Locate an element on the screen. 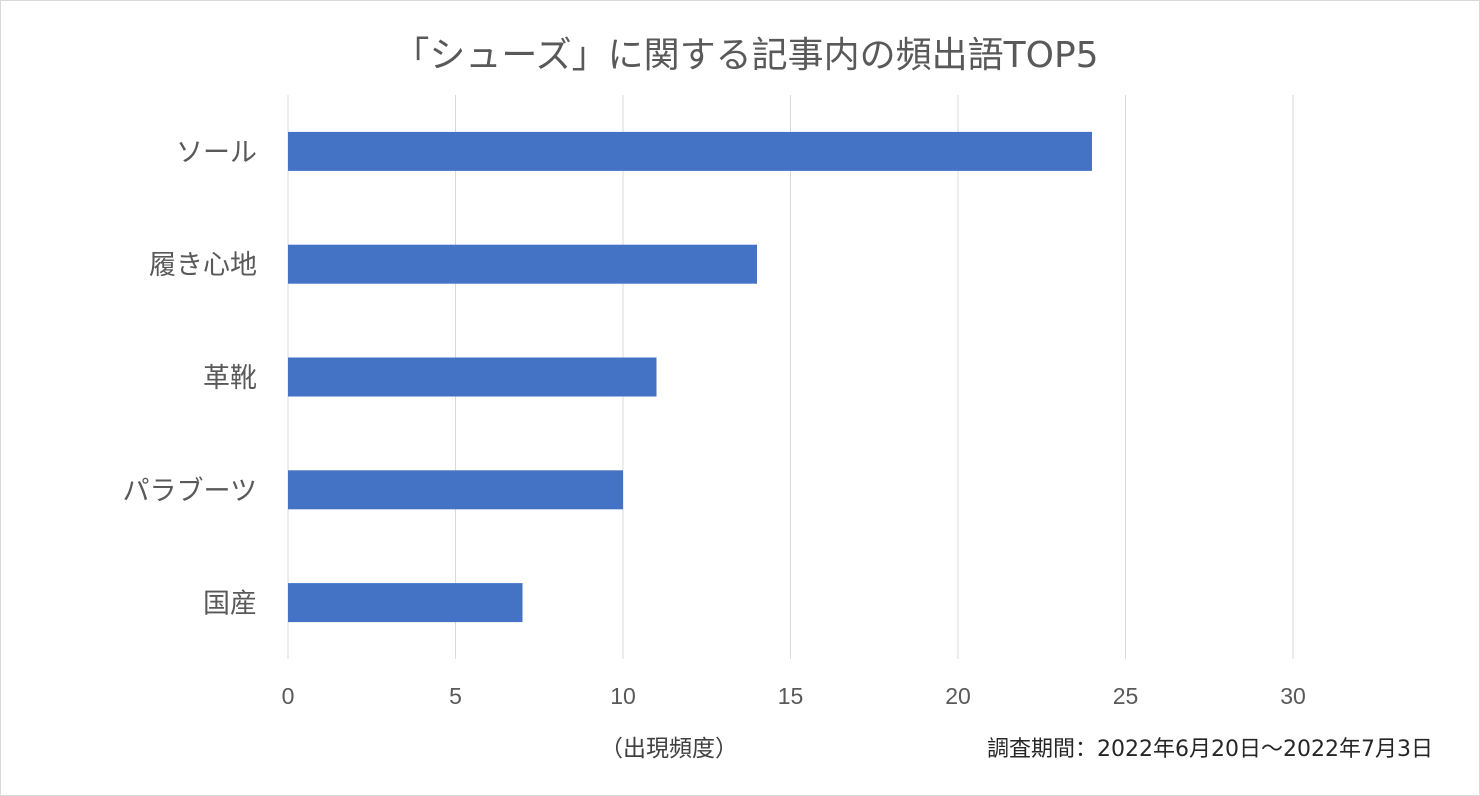  x-tick-label: 0 is located at coordinates (288, 696).